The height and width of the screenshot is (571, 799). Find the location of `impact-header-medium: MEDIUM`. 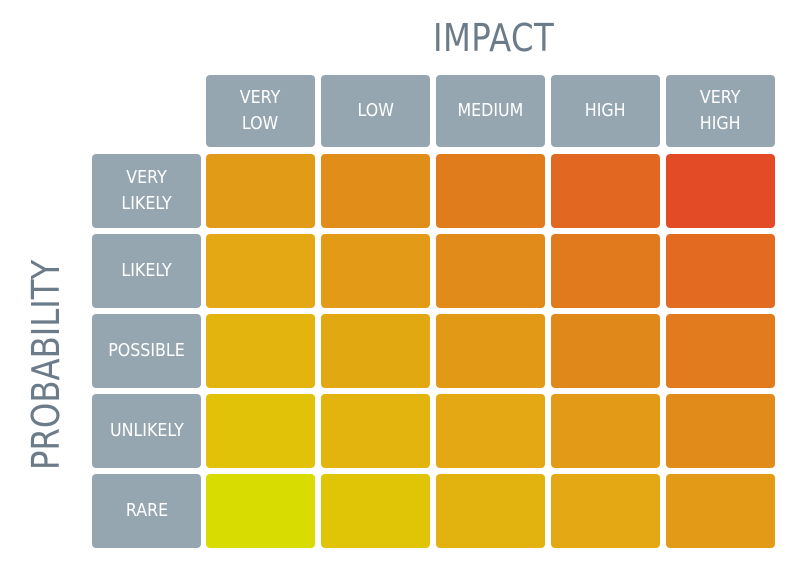

impact-header-medium: MEDIUM is located at coordinates (490, 111).